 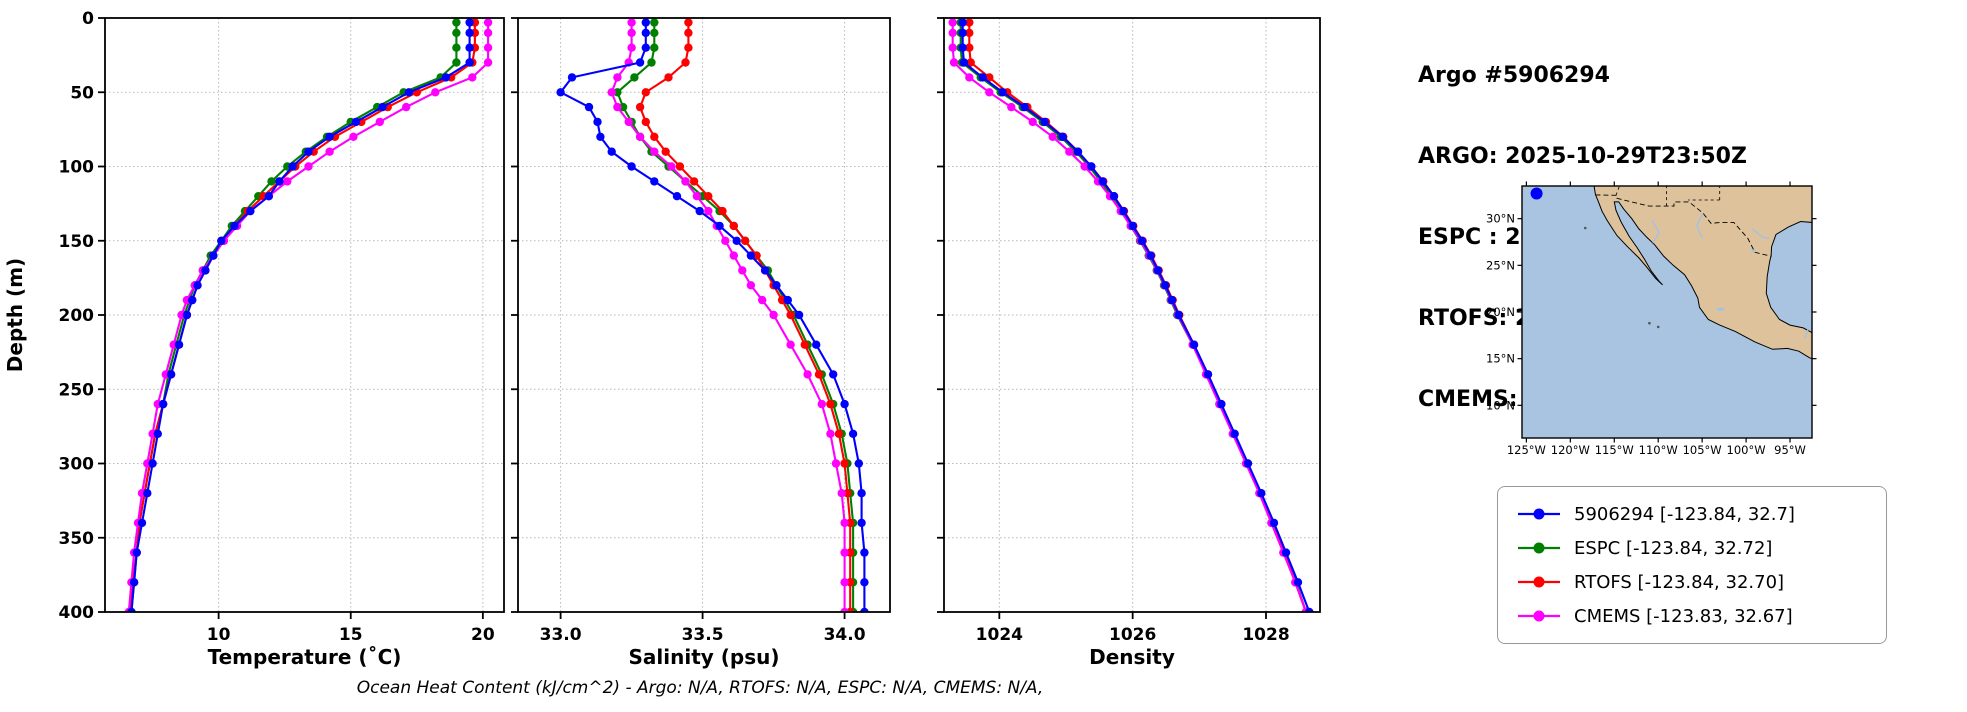 I want to click on map-lon-label: 120°W, so click(x=1570, y=450).